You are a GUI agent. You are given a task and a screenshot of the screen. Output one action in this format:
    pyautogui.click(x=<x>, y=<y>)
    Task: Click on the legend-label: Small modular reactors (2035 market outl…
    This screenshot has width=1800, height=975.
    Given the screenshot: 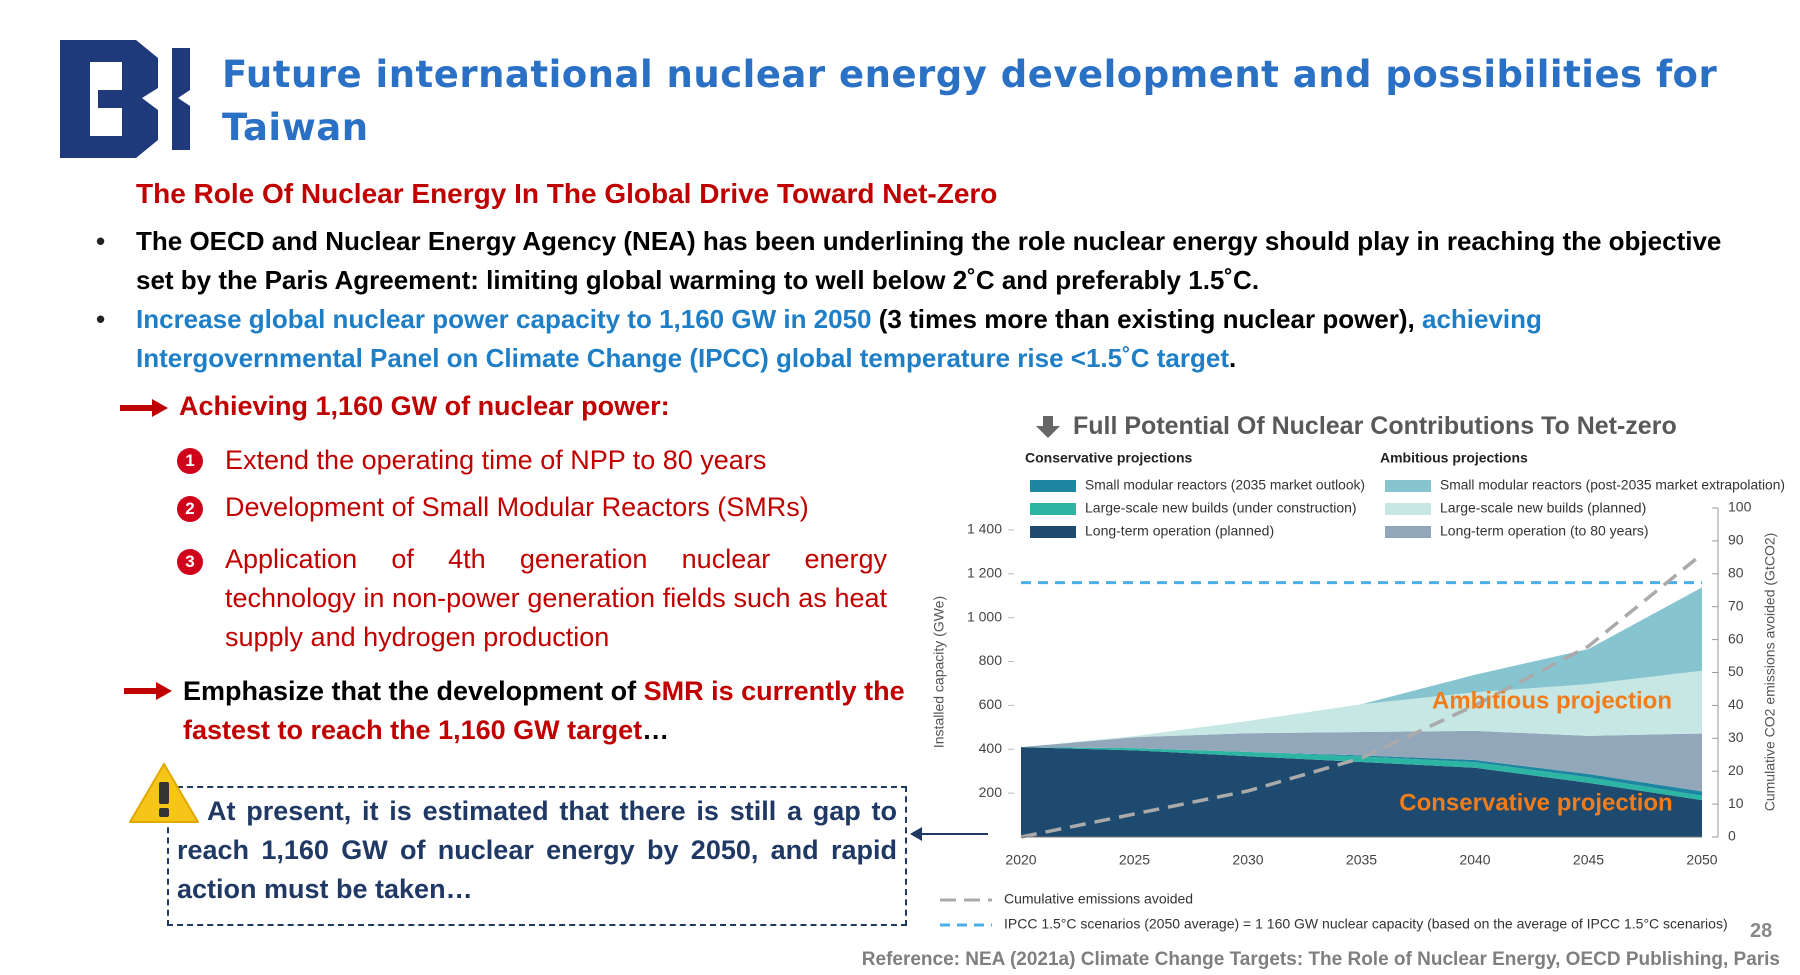 What is the action you would take?
    pyautogui.click(x=1225, y=485)
    